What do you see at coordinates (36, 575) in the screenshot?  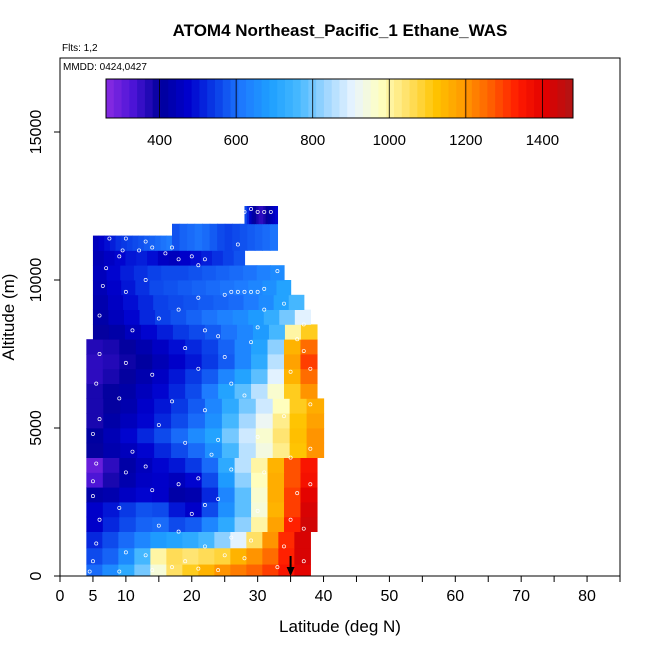 I see `y-tick-label: 0` at bounding box center [36, 575].